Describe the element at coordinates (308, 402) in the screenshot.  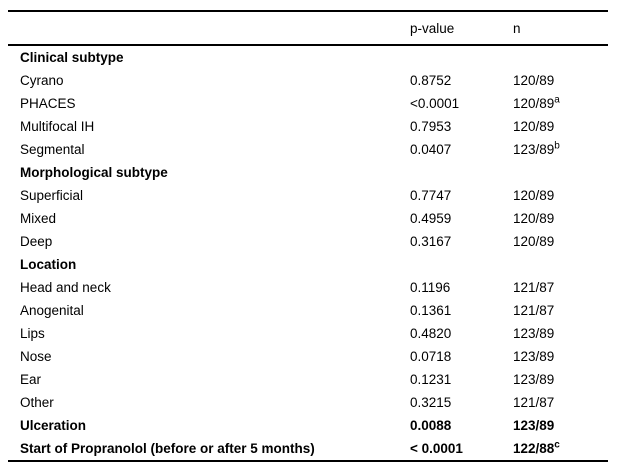
I see `table-row: Other 0.3215 121/87` at that location.